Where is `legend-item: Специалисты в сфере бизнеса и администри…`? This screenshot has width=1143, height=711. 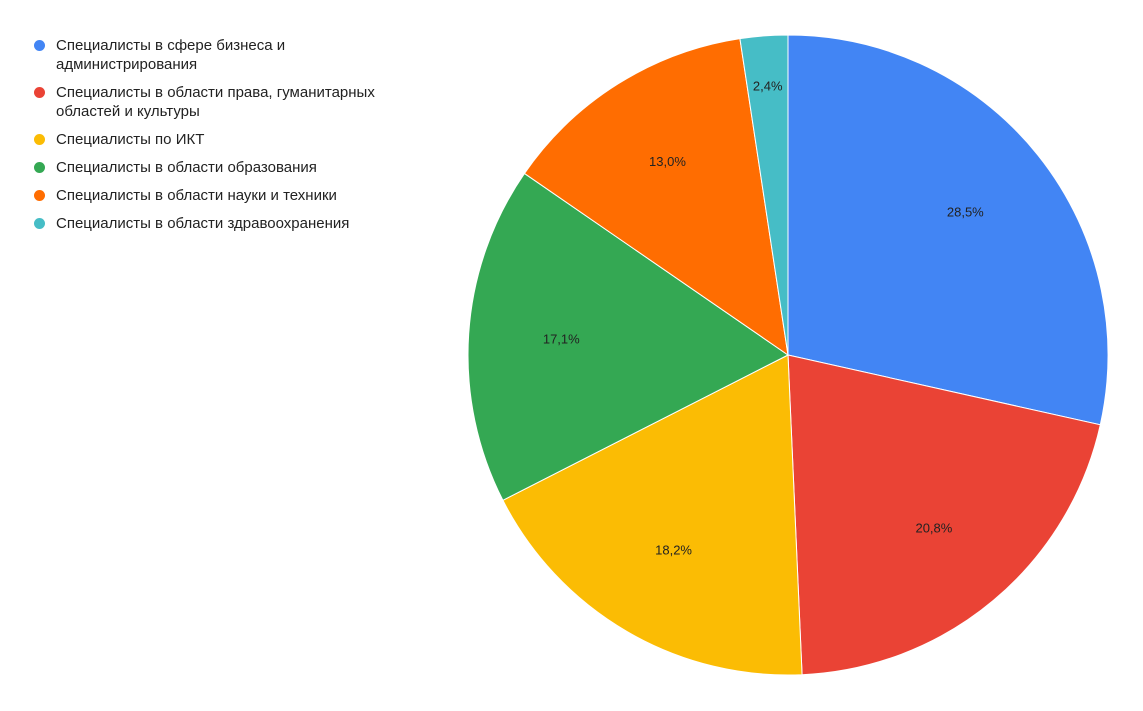
legend-item: Специалисты в сфере бизнеса и администри… is located at coordinates (219, 55).